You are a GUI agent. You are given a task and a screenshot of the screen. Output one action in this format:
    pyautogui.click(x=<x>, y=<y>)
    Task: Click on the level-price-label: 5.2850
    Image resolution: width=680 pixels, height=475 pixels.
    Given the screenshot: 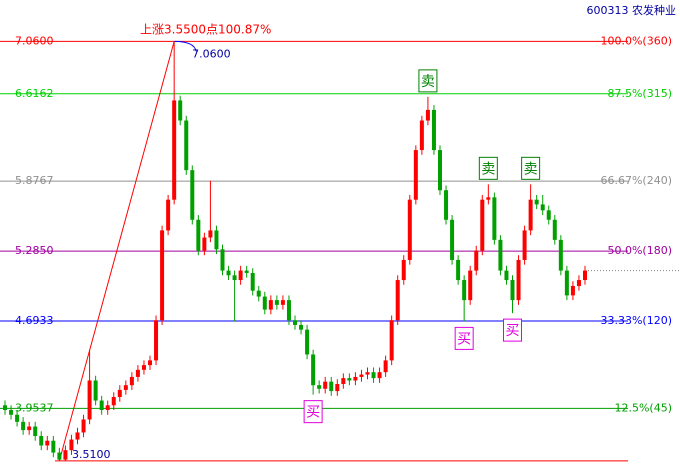 What is the action you would take?
    pyautogui.click(x=34, y=250)
    